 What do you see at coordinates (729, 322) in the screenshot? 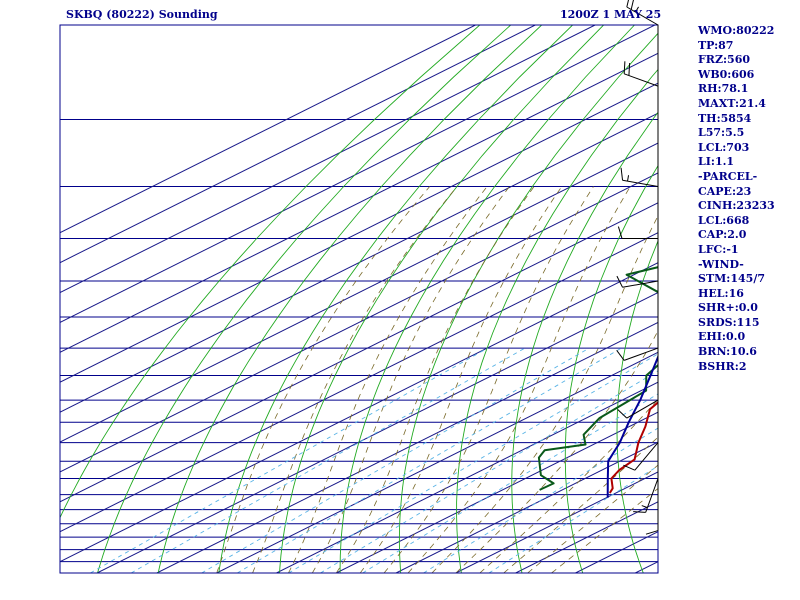
I see `sounding-index-item: SRDS:115` at bounding box center [729, 322].